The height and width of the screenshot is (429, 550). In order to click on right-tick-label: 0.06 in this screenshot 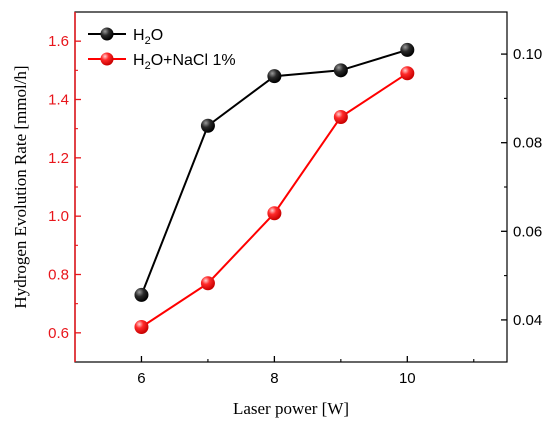, I will do `click(527, 231)`.